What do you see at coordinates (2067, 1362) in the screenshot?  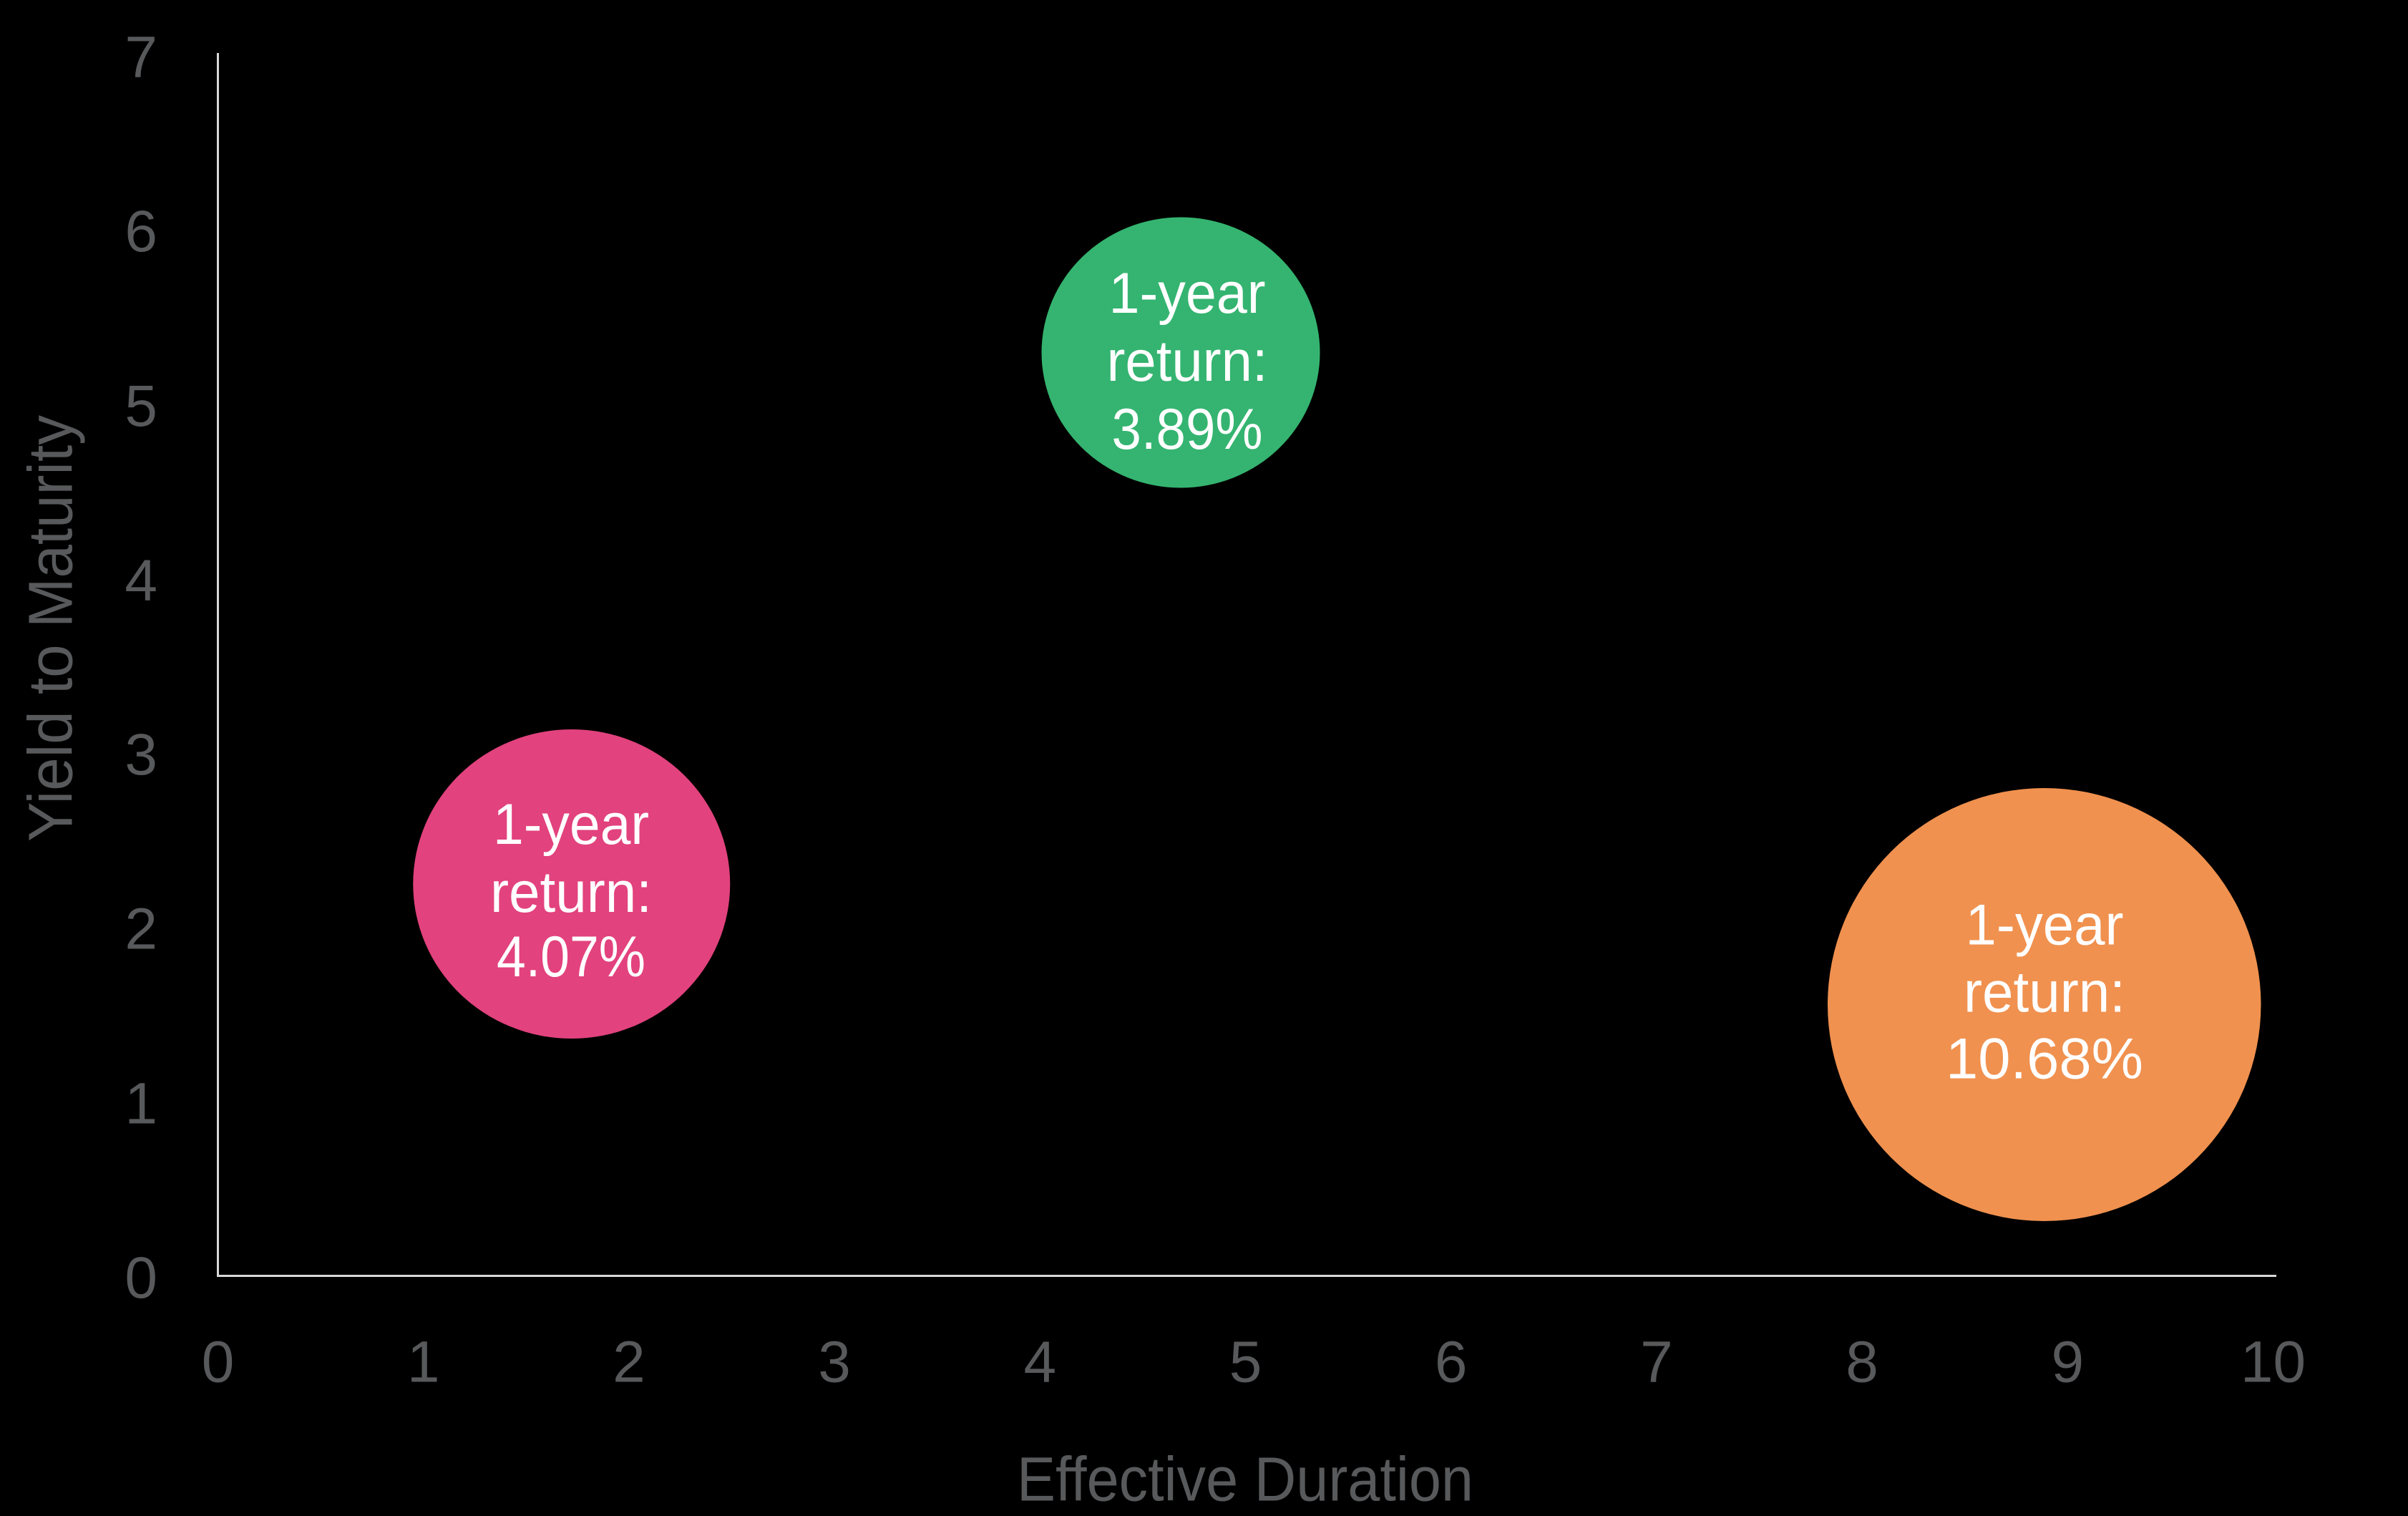 I see `svg-text: 9` at bounding box center [2067, 1362].